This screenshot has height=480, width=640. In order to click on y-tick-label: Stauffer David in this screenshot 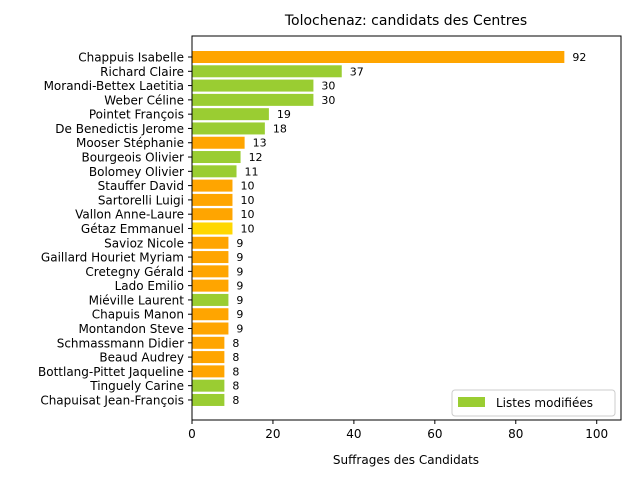, I will do `click(141, 186)`.